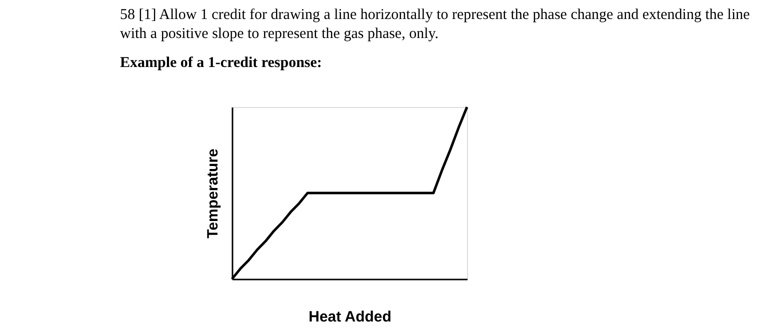  What do you see at coordinates (350, 317) in the screenshot?
I see `x-axis-title: Heat Added` at bounding box center [350, 317].